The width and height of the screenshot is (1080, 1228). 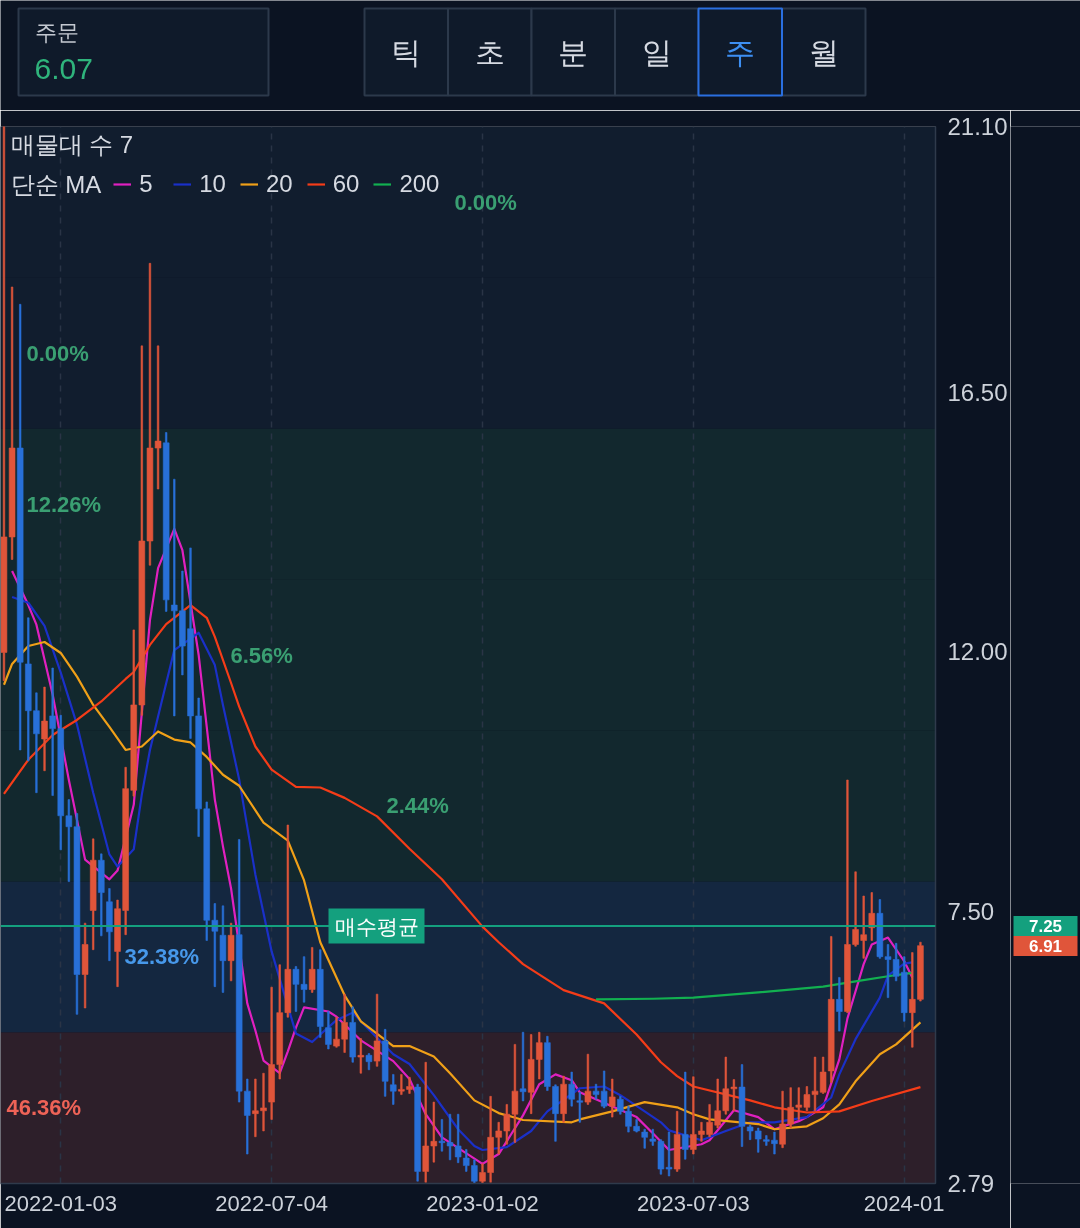 I want to click on text: 6.07, so click(x=63, y=68).